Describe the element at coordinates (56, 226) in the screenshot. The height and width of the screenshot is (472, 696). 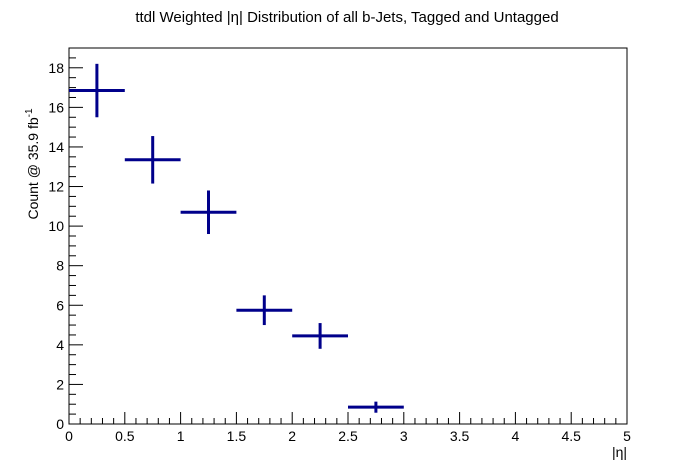
I see `y-tick-label: 10` at that location.